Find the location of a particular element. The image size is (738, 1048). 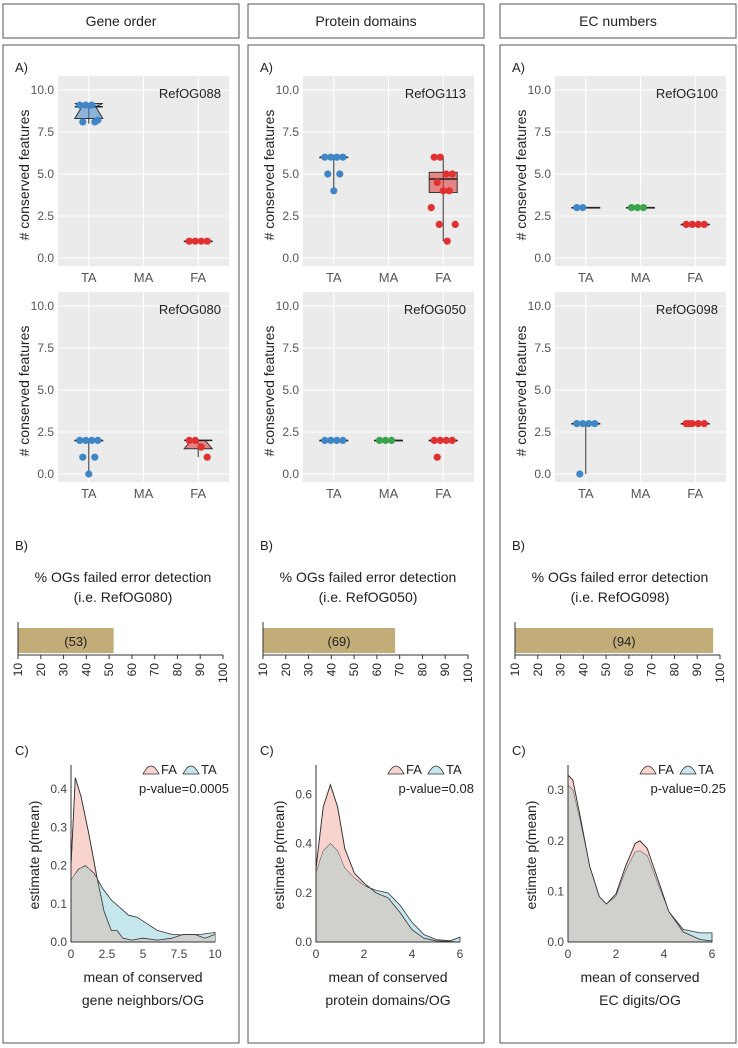

bar-value-label: (94) is located at coordinates (624, 641).